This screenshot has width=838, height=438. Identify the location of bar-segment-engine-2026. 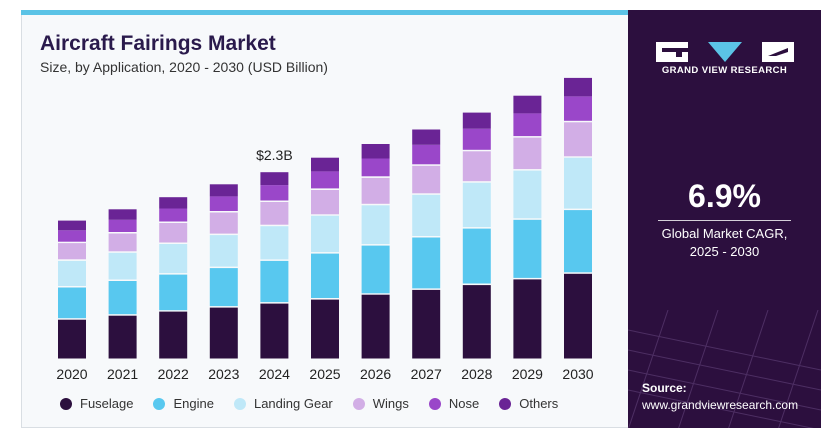
(375, 269).